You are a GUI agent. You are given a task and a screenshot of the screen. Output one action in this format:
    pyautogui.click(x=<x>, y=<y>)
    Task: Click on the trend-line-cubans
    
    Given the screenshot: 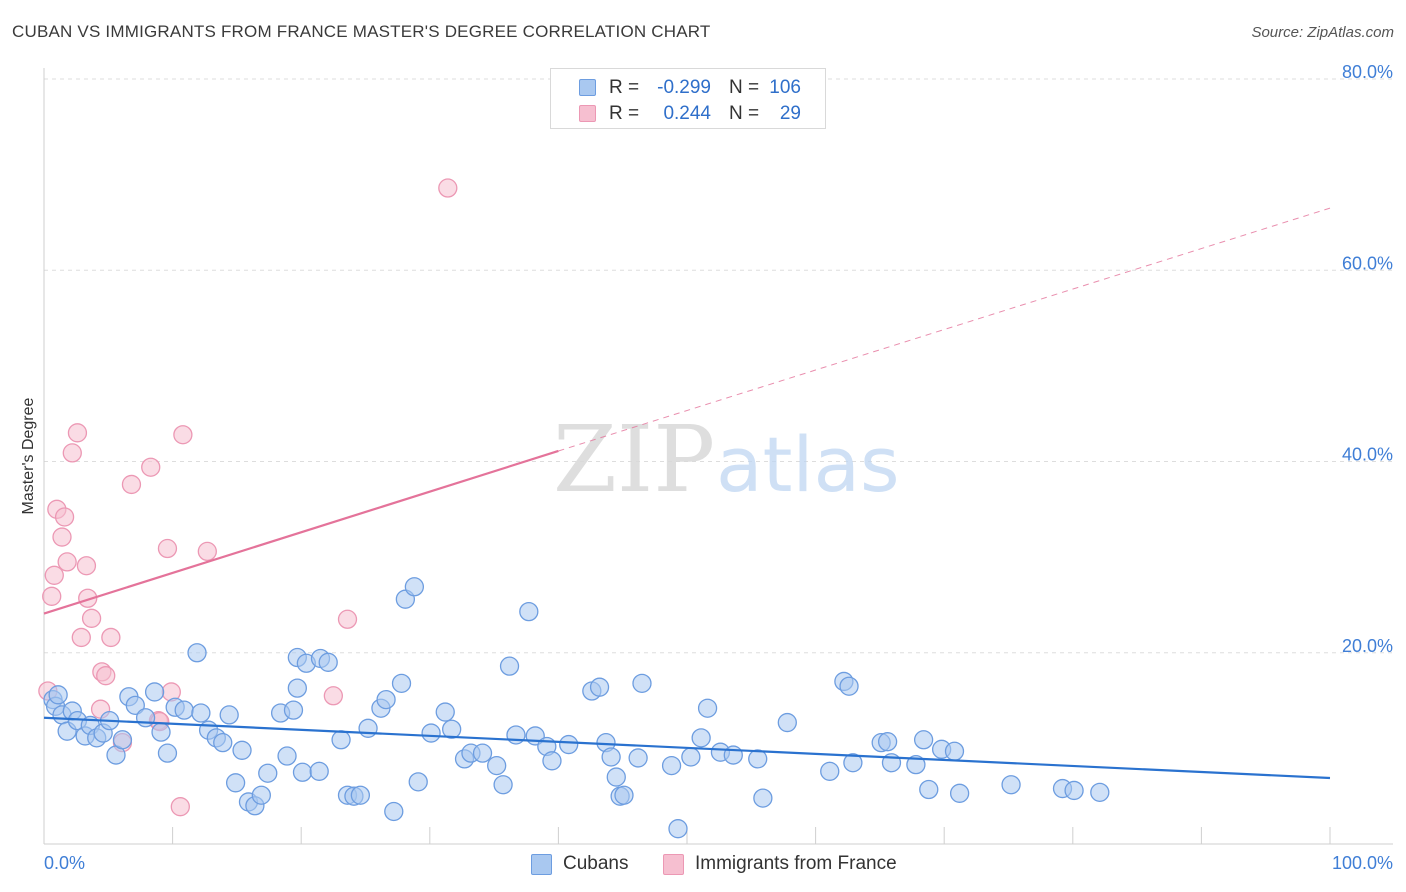 What is the action you would take?
    pyautogui.click(x=687, y=748)
    